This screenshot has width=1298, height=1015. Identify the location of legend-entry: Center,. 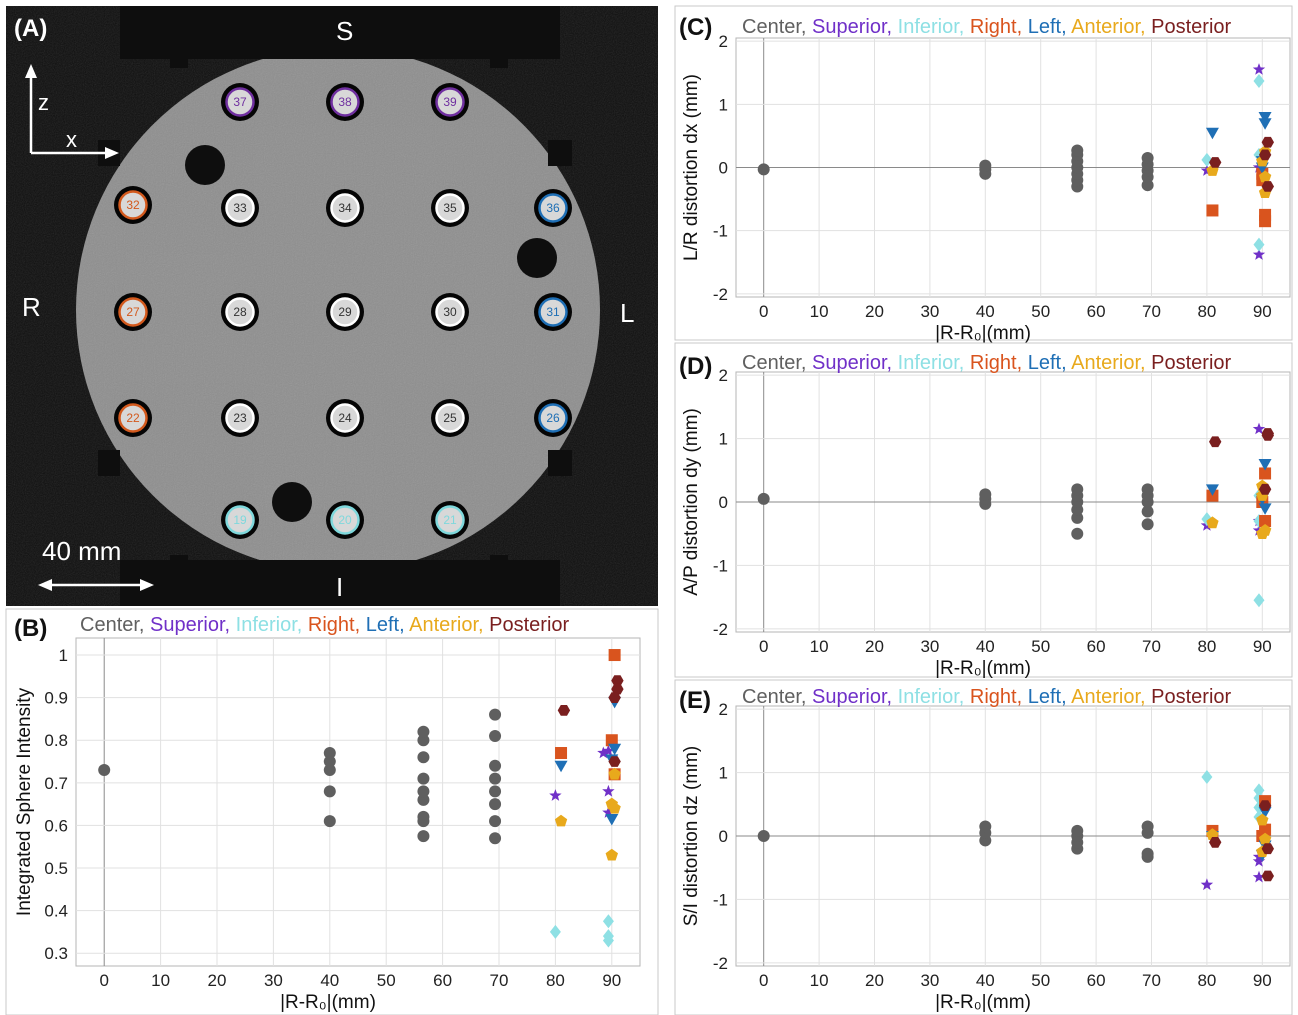
(774, 363).